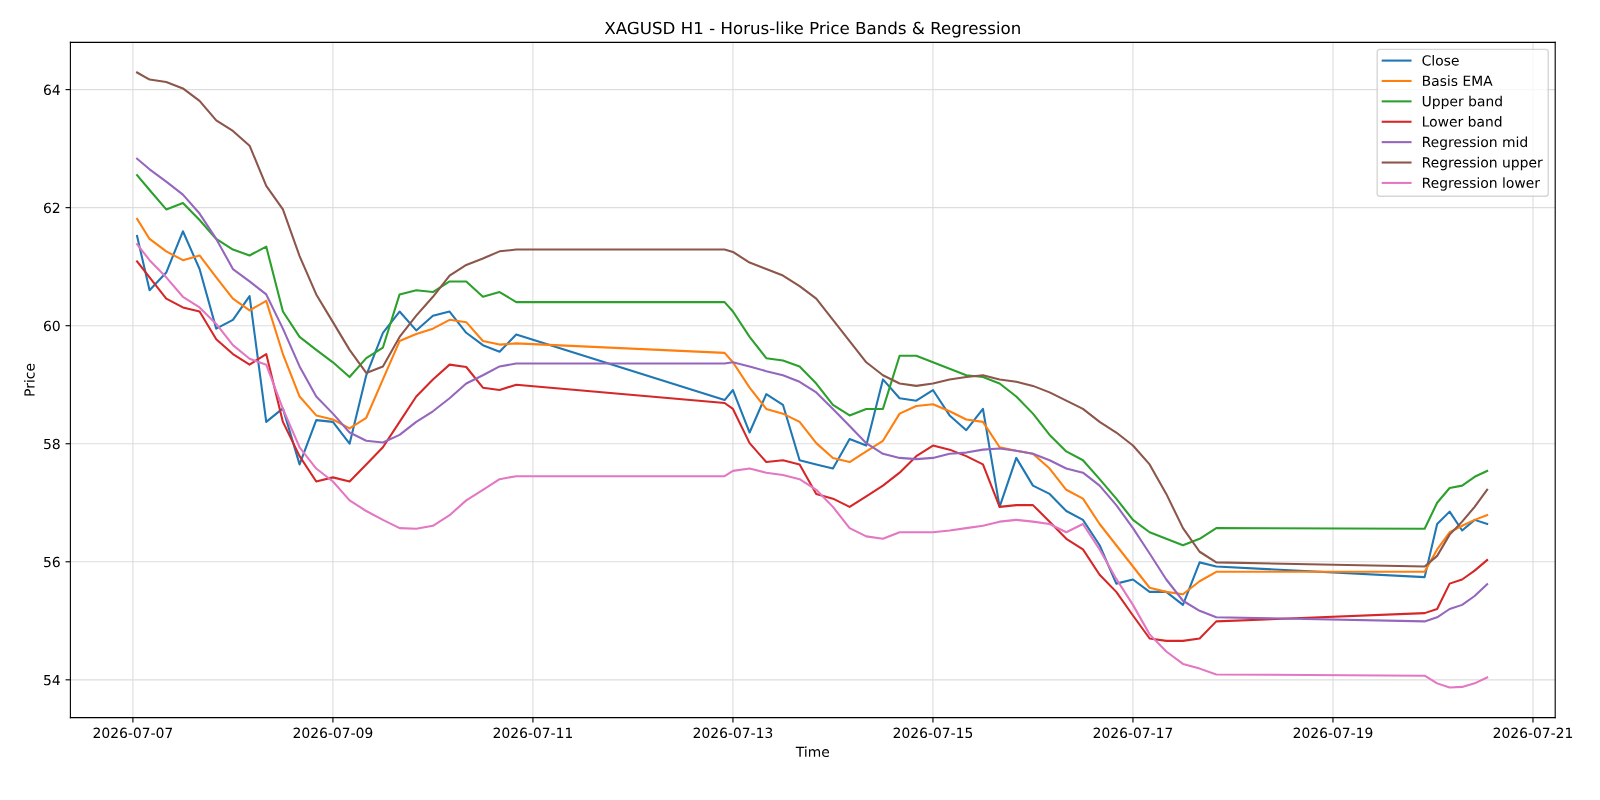  Describe the element at coordinates (1440, 60) in the screenshot. I see `legend-label: Close` at that location.